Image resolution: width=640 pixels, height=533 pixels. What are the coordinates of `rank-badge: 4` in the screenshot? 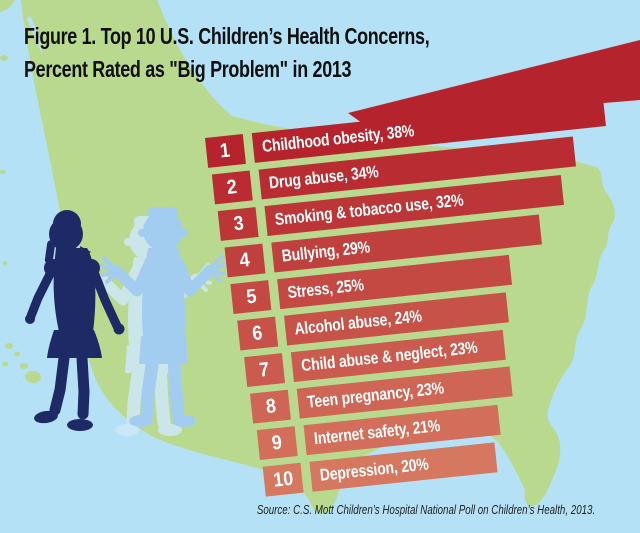 It's located at (245, 260).